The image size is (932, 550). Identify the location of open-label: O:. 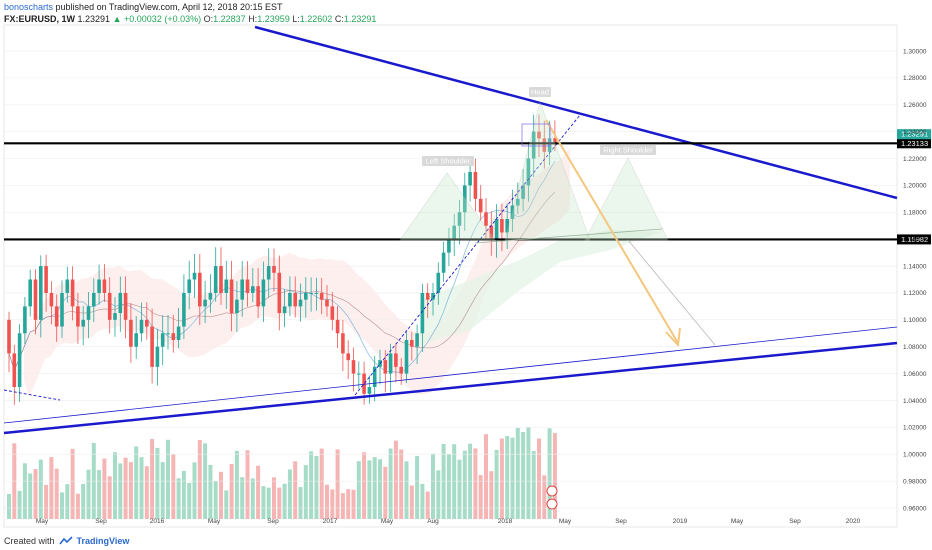
(208, 19).